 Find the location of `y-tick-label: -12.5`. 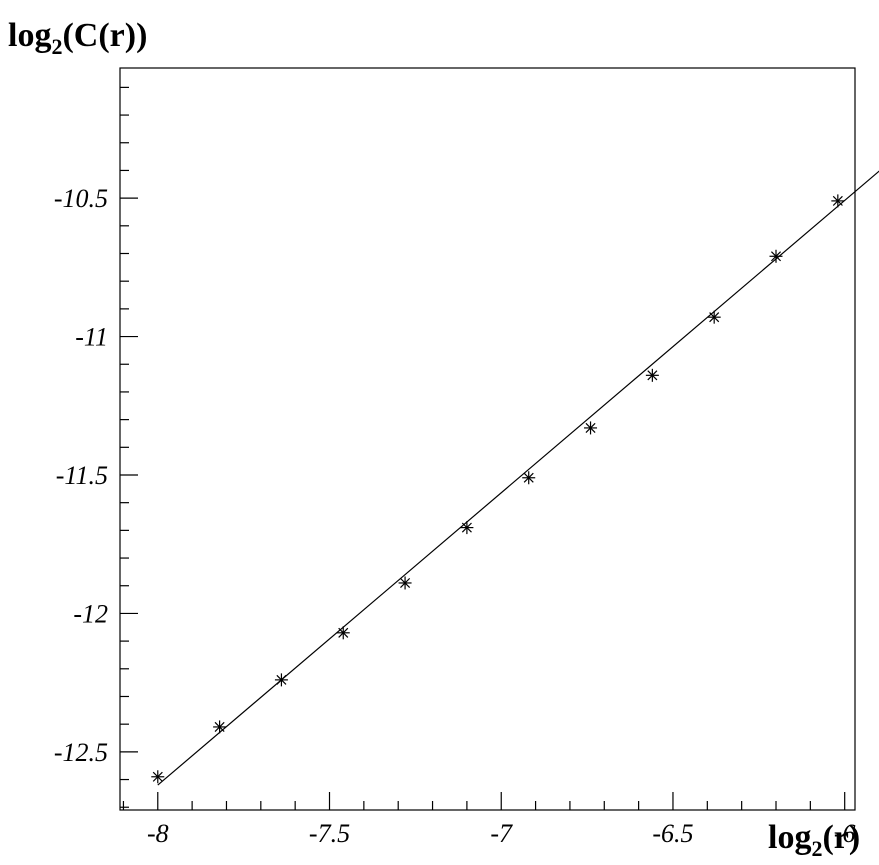

y-tick-label: -12.5 is located at coordinates (81, 752).